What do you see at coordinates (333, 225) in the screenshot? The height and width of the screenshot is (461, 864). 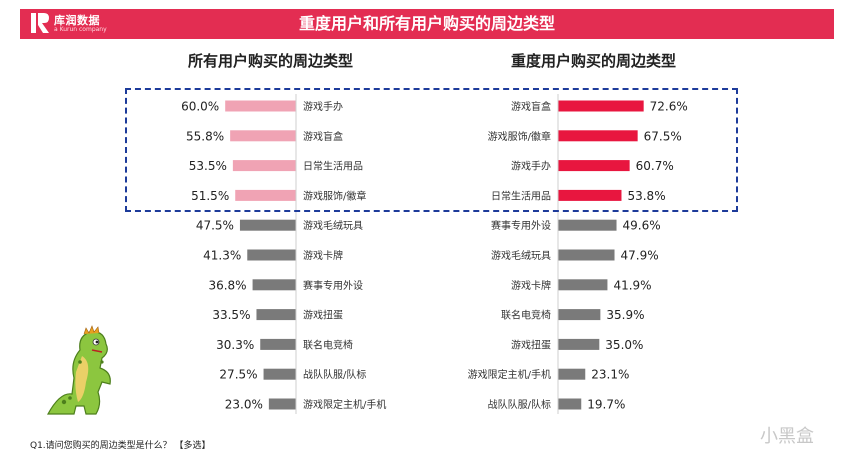 I see `left-category-label-4: 游戏毛绒玩具` at bounding box center [333, 225].